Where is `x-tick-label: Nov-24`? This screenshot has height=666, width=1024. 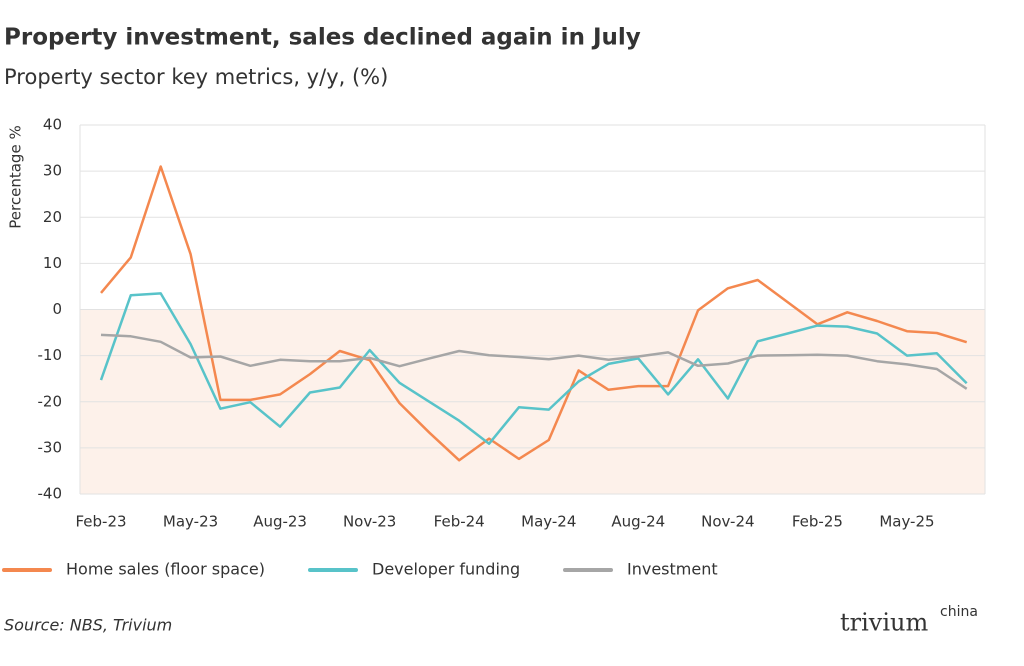
x-tick-label: Nov-24 is located at coordinates (727, 522).